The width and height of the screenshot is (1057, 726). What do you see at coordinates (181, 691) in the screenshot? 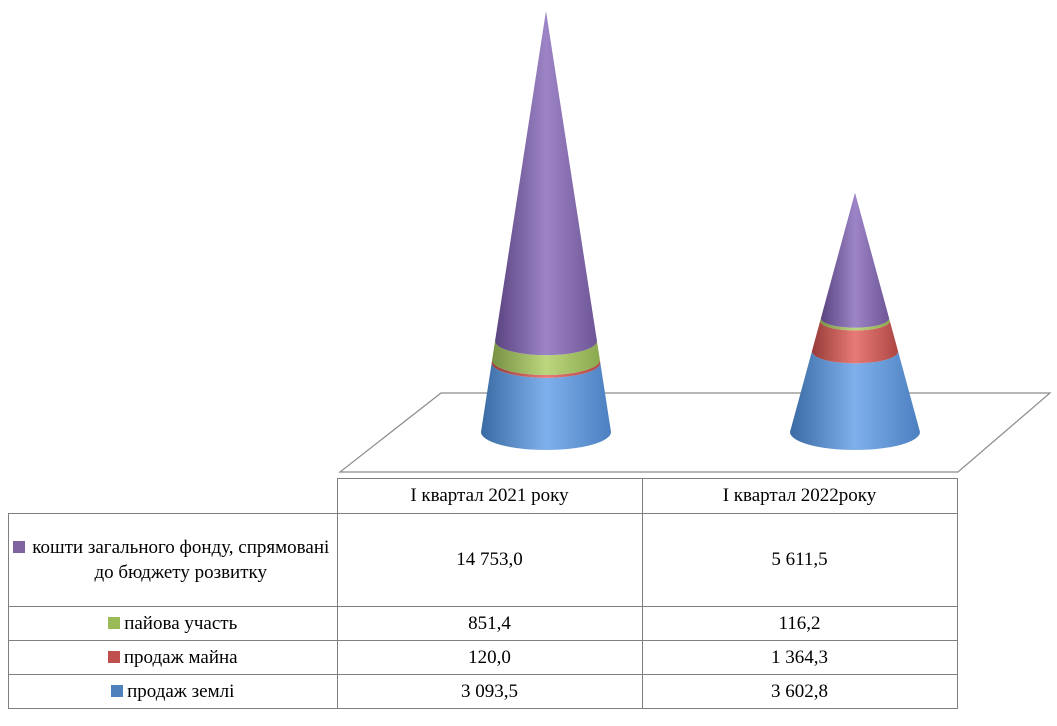
I see `series-name-3: продаж землі` at bounding box center [181, 691].